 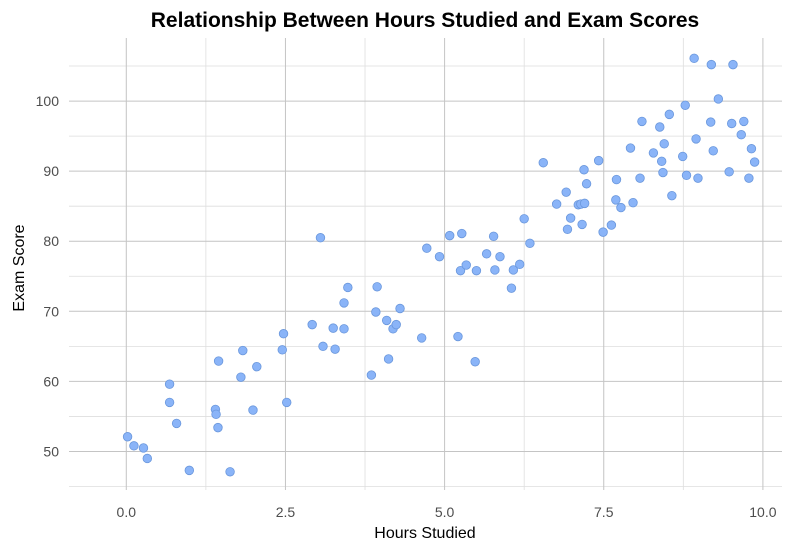 I want to click on x-axis-title: Hours Studied, so click(x=424, y=533).